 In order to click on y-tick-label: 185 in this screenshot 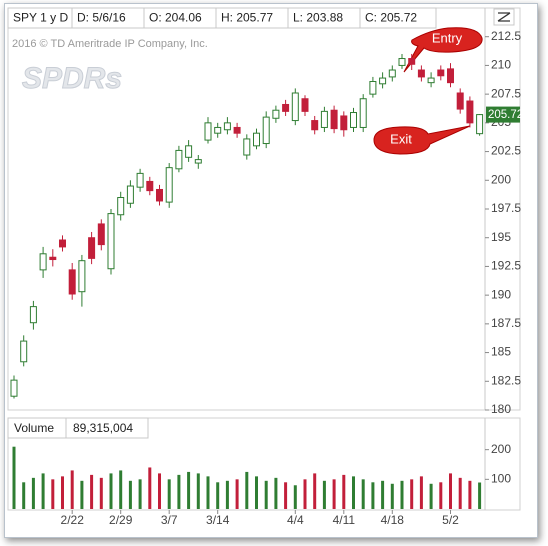, I will do `click(501, 352)`.